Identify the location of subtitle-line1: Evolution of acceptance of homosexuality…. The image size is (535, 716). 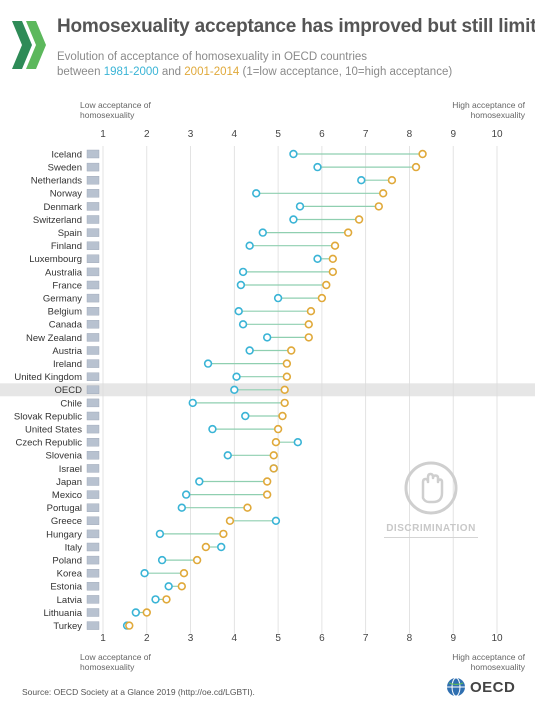
(212, 57).